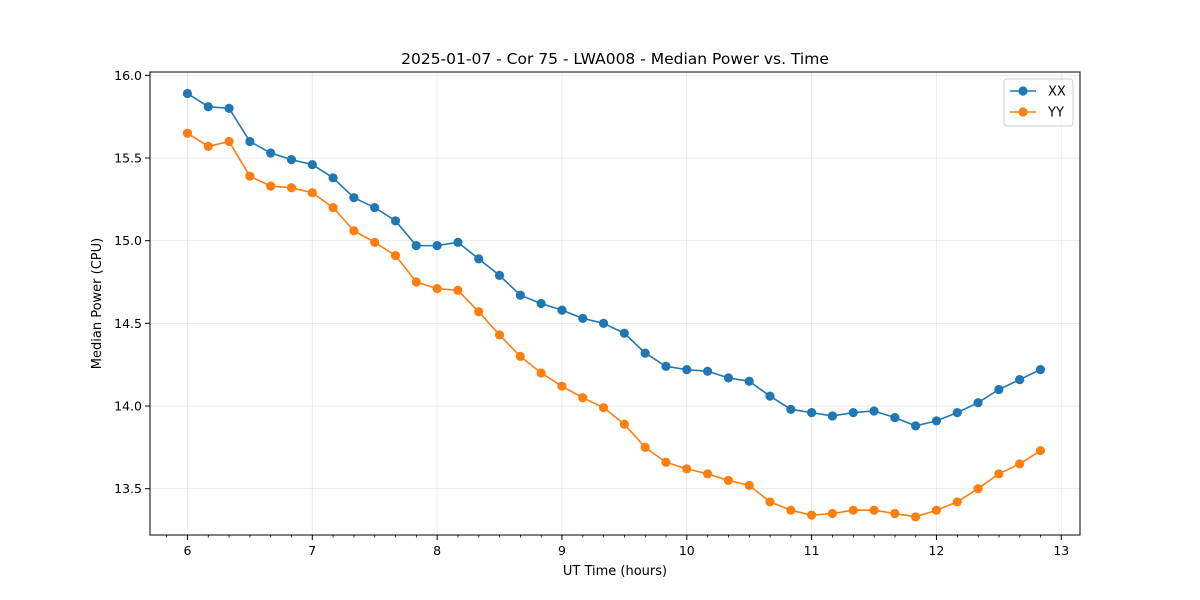 The width and height of the screenshot is (1200, 600). Describe the element at coordinates (128, 157) in the screenshot. I see `y-tick-label: 15.5` at that location.